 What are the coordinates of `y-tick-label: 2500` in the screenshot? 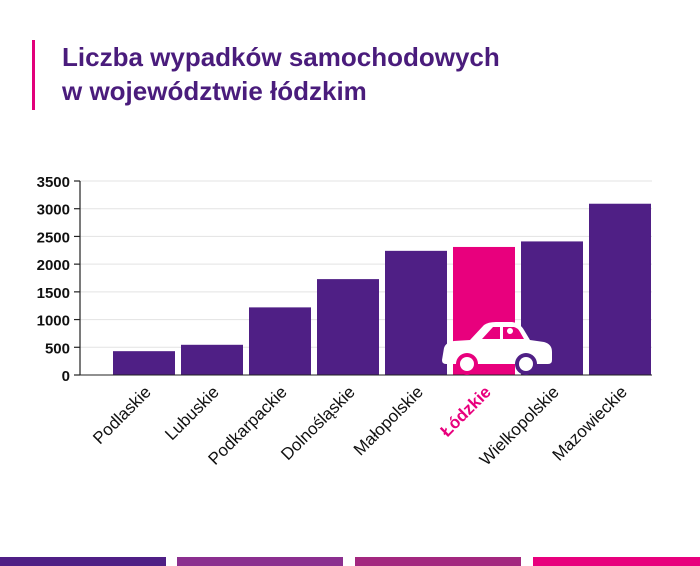 It's located at (53, 237).